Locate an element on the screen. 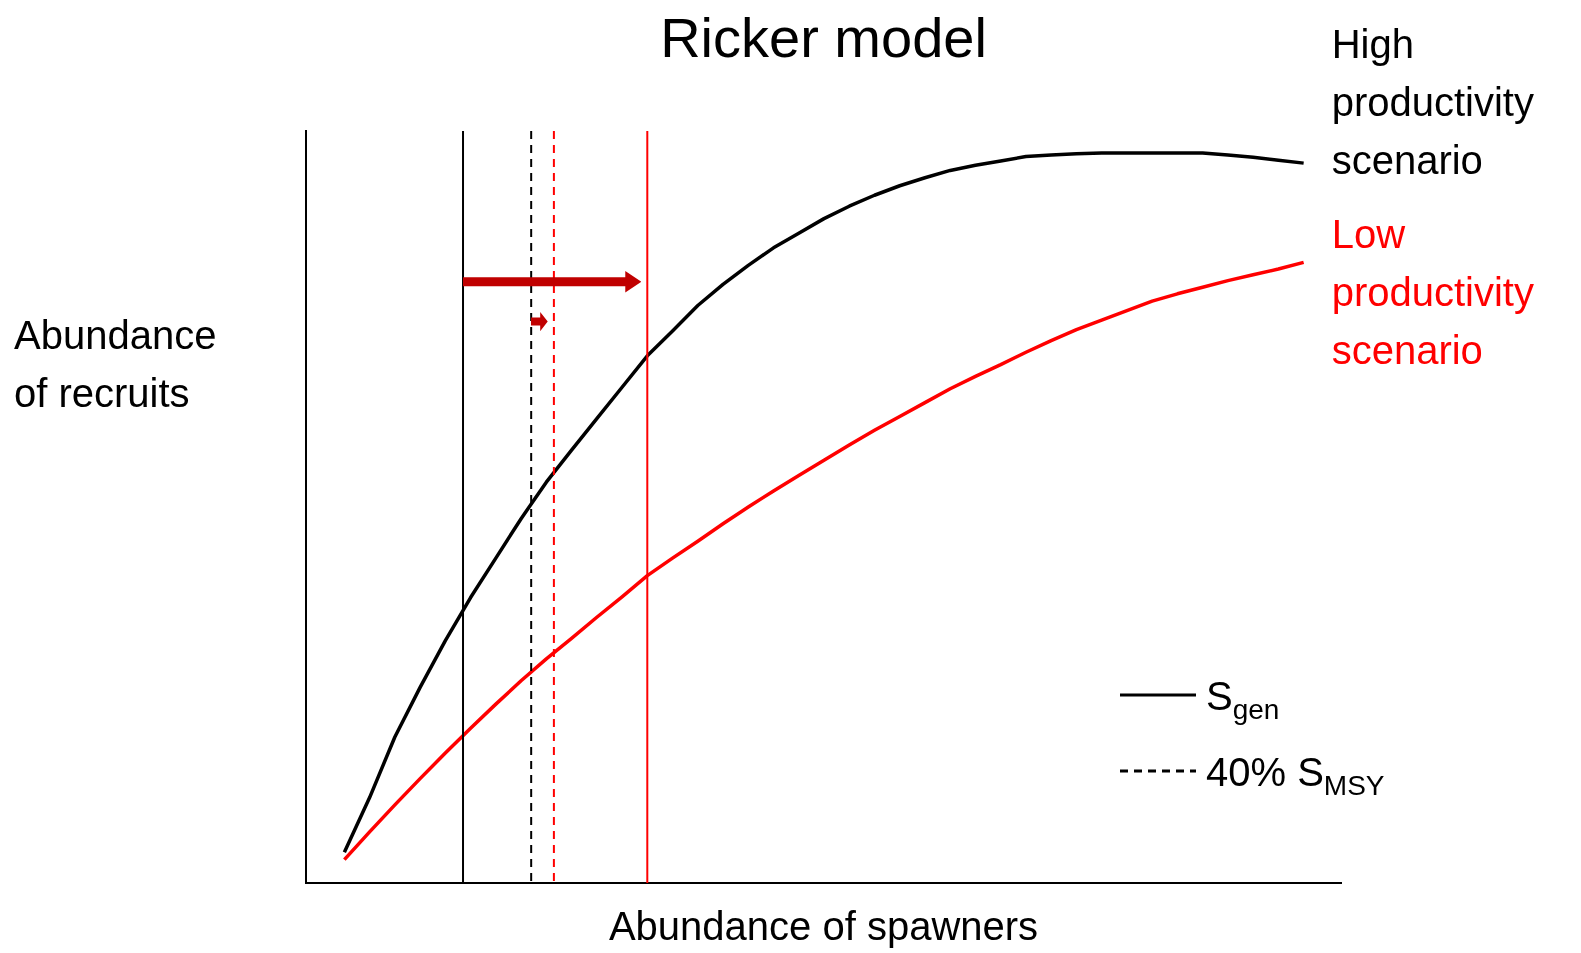 The height and width of the screenshot is (953, 1581). y-axis-title: Abundance of recruits is located at coordinates (115, 364).